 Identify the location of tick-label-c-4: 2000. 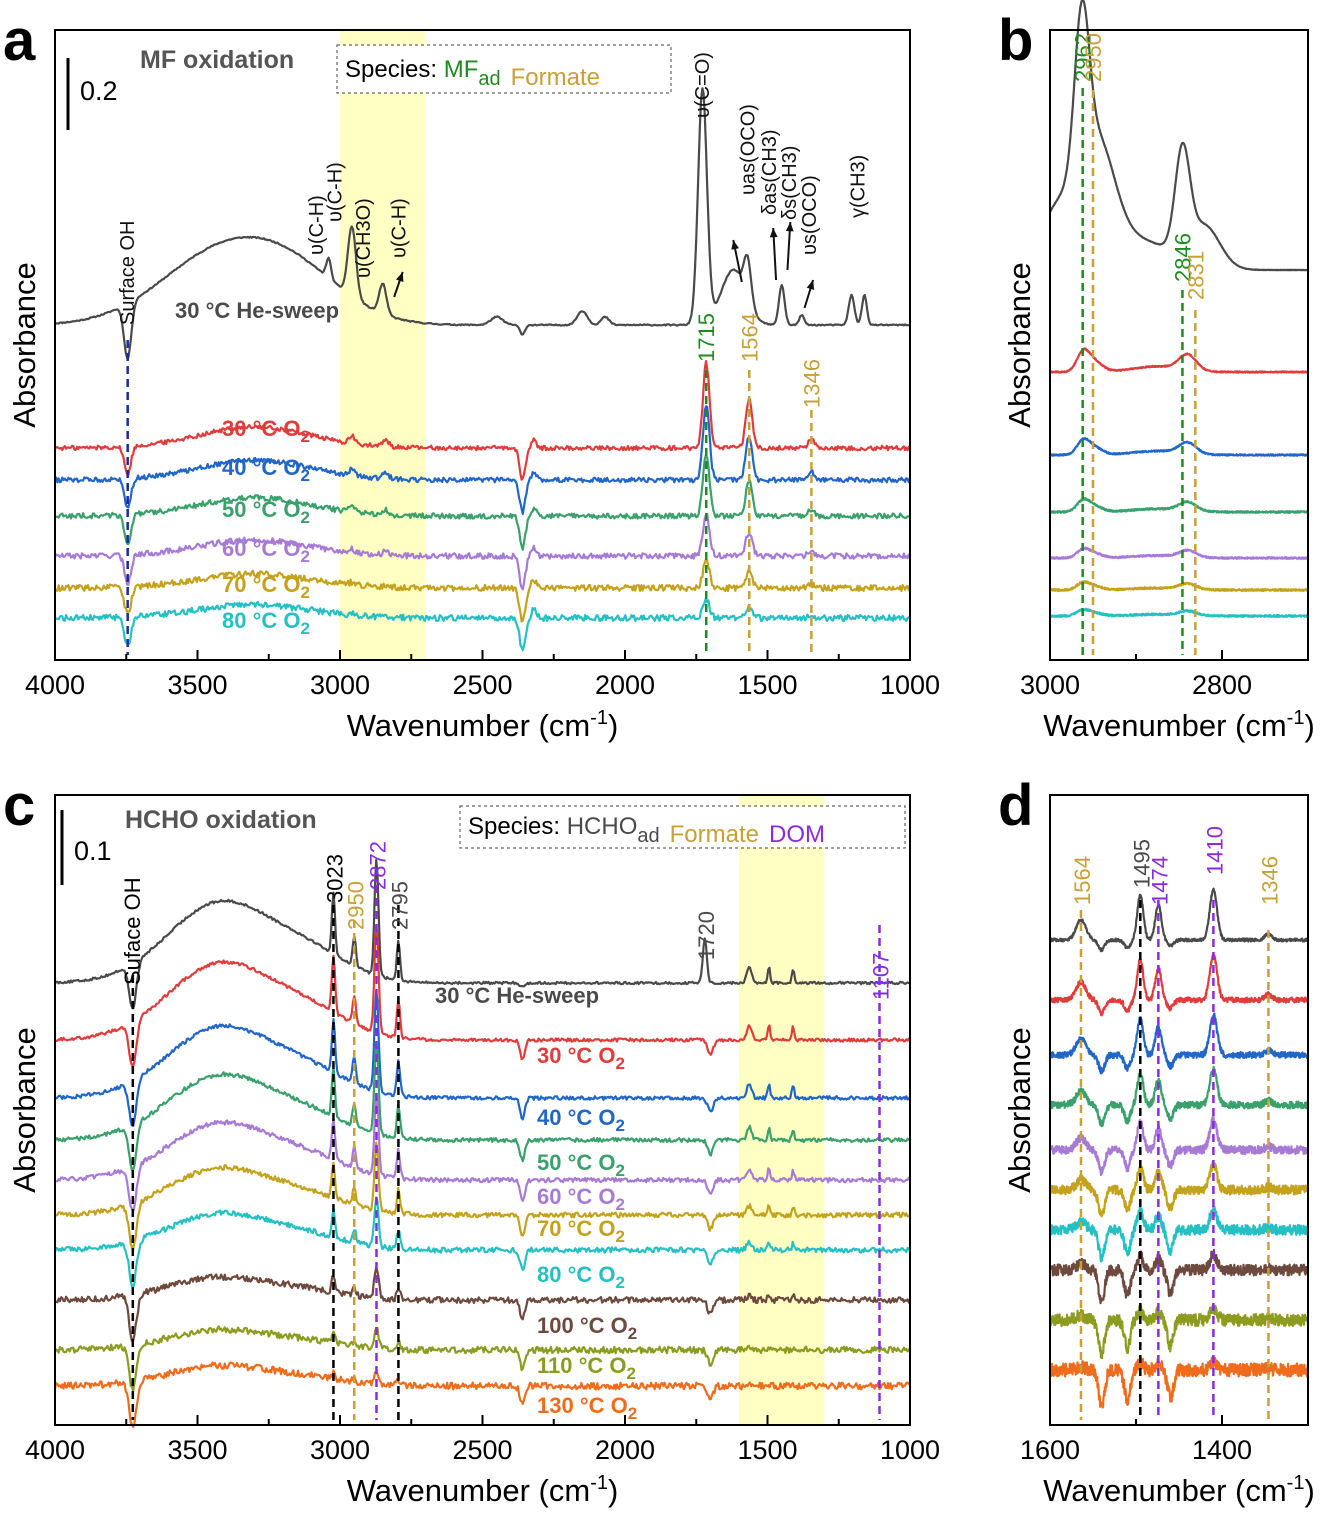
(625, 1450).